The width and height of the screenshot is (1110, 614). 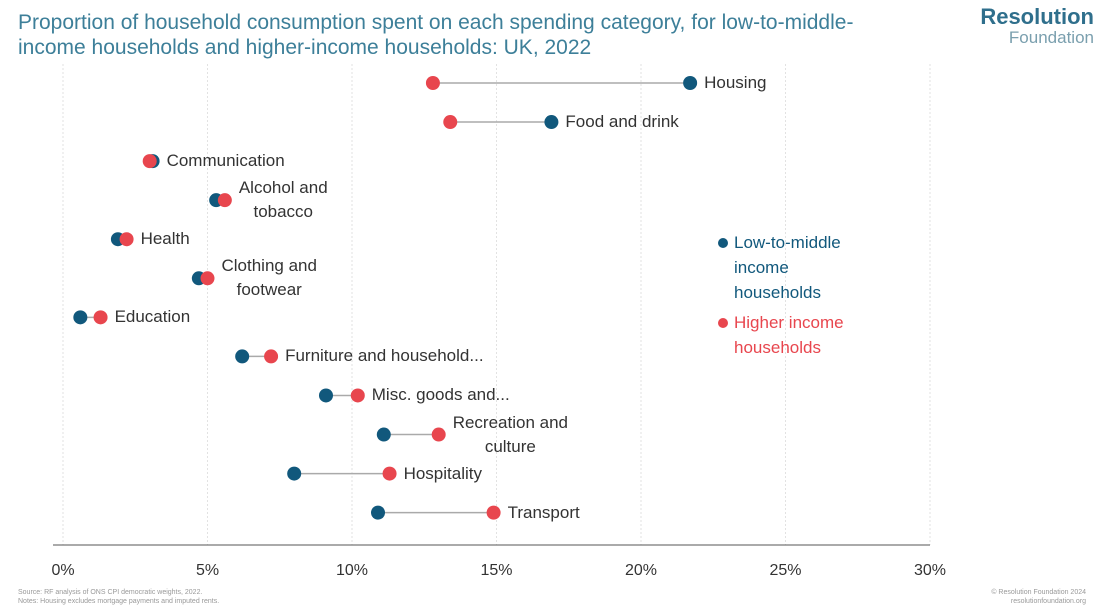 What do you see at coordinates (442, 473) in the screenshot?
I see `category-label: Hospitality` at bounding box center [442, 473].